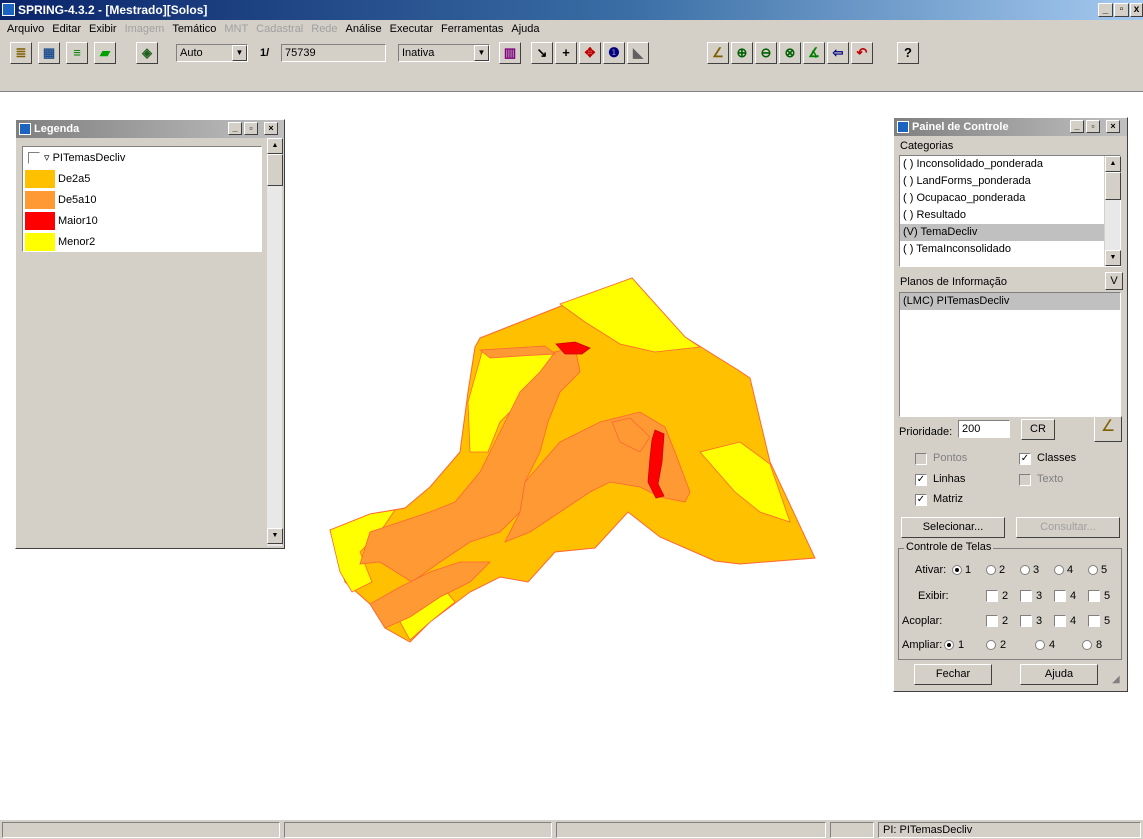 Image resolution: width=1143 pixels, height=839 pixels. What do you see at coordinates (1010, 354) in the screenshot?
I see `plans-list: (LMC) PITemasDecliv` at bounding box center [1010, 354].